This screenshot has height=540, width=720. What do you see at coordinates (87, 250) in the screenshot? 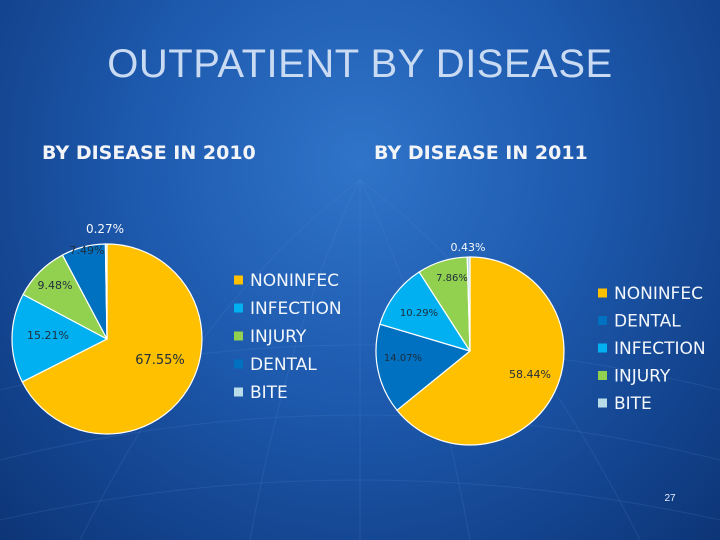
I see `data-label-dental: 7.49%` at bounding box center [87, 250].